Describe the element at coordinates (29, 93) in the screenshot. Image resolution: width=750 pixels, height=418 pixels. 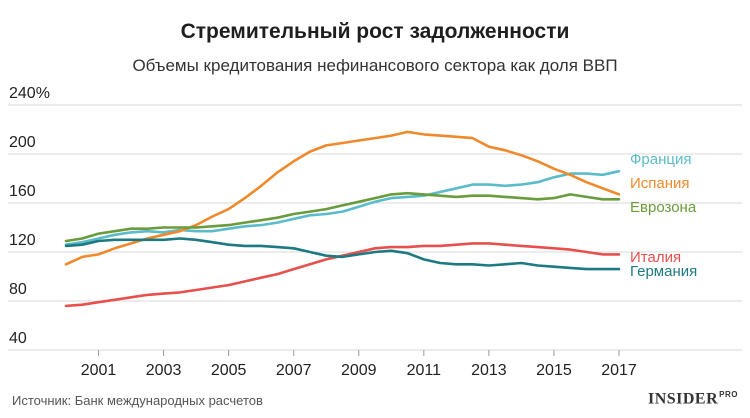
I see `y-tick-label: 240%` at that location.